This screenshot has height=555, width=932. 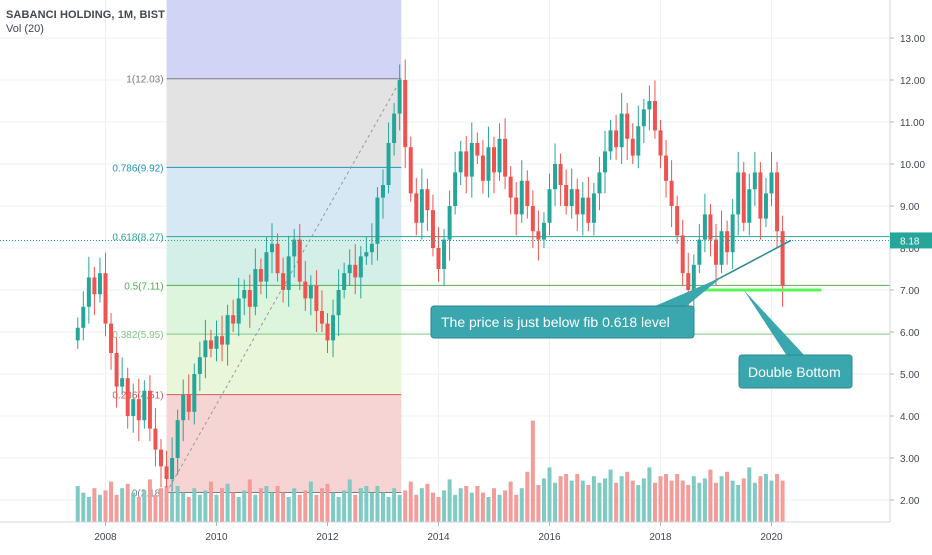 I want to click on volume-indicator-label: Vol (20), so click(x=25, y=29).